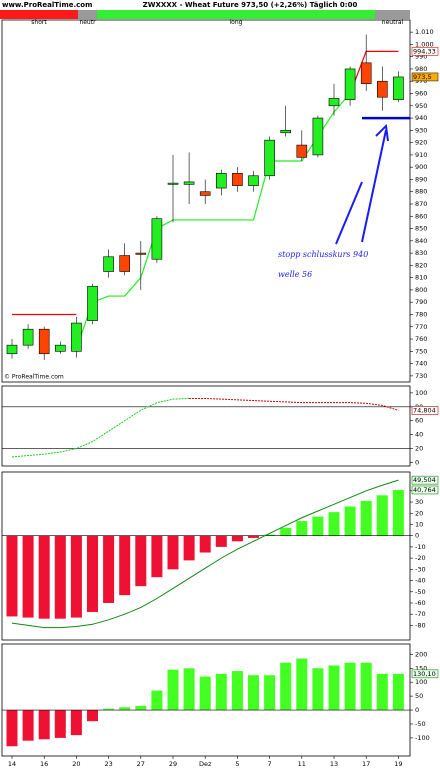 The height and width of the screenshot is (770, 440). What do you see at coordinates (421, 376) in the screenshot?
I see `y-tick-label: 730` at bounding box center [421, 376].